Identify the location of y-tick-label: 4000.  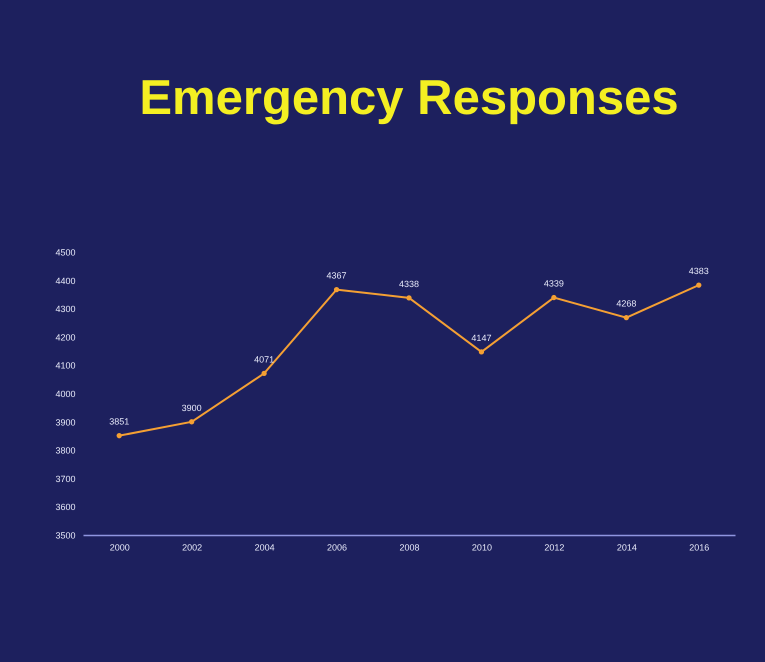
(65, 394).